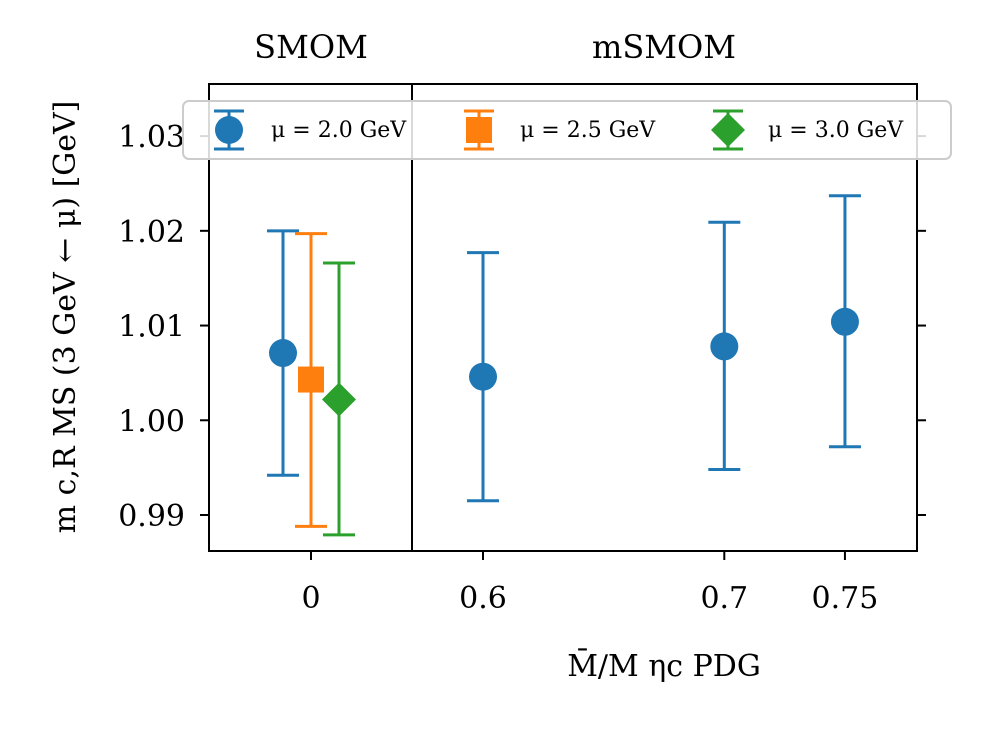 This screenshot has height=731, width=981. What do you see at coordinates (664, 666) in the screenshot?
I see `x-axis-label: M̄/M ηc PDG` at bounding box center [664, 666].